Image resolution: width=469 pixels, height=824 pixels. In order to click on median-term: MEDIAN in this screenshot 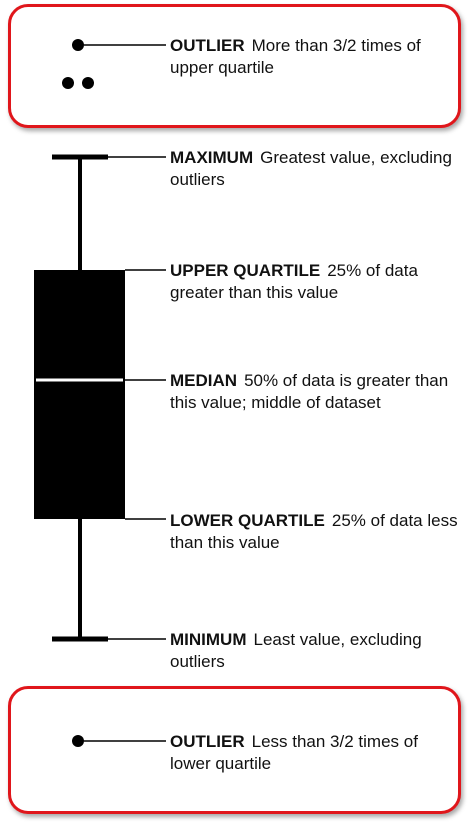, I will do `click(204, 380)`.